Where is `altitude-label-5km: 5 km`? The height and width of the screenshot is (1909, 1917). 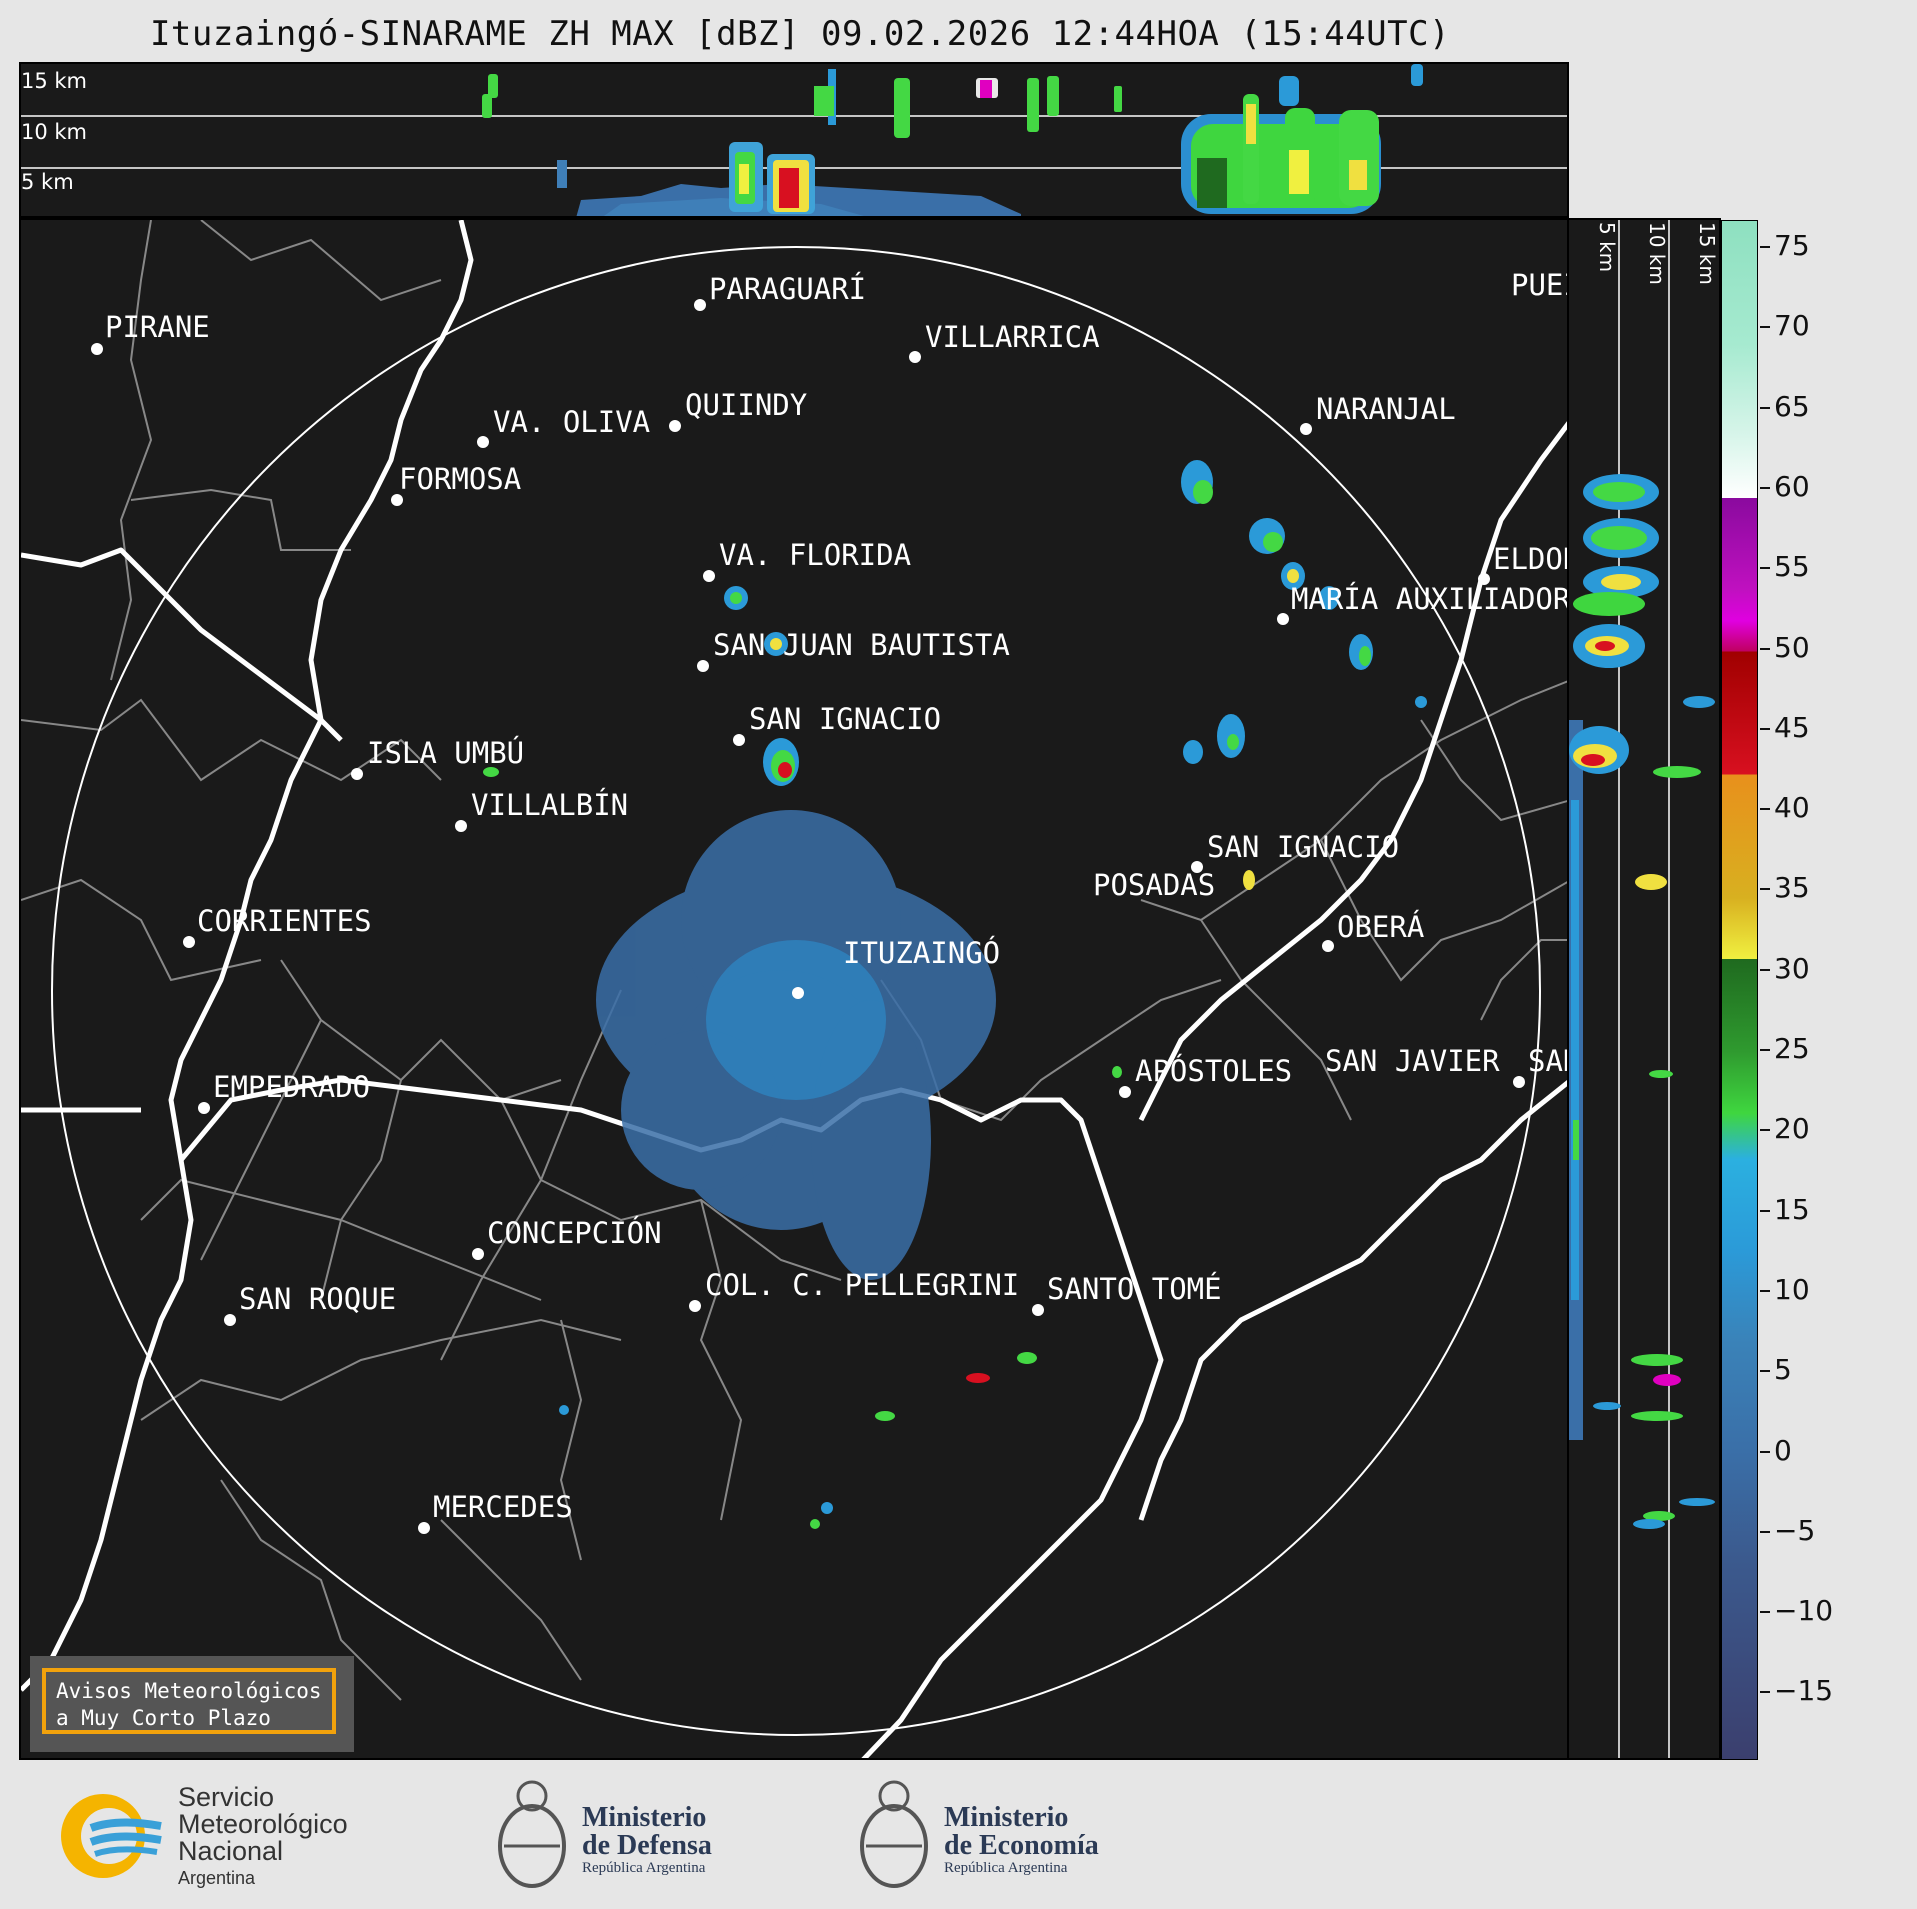 altitude-label-5km: 5 km is located at coordinates (47, 182).